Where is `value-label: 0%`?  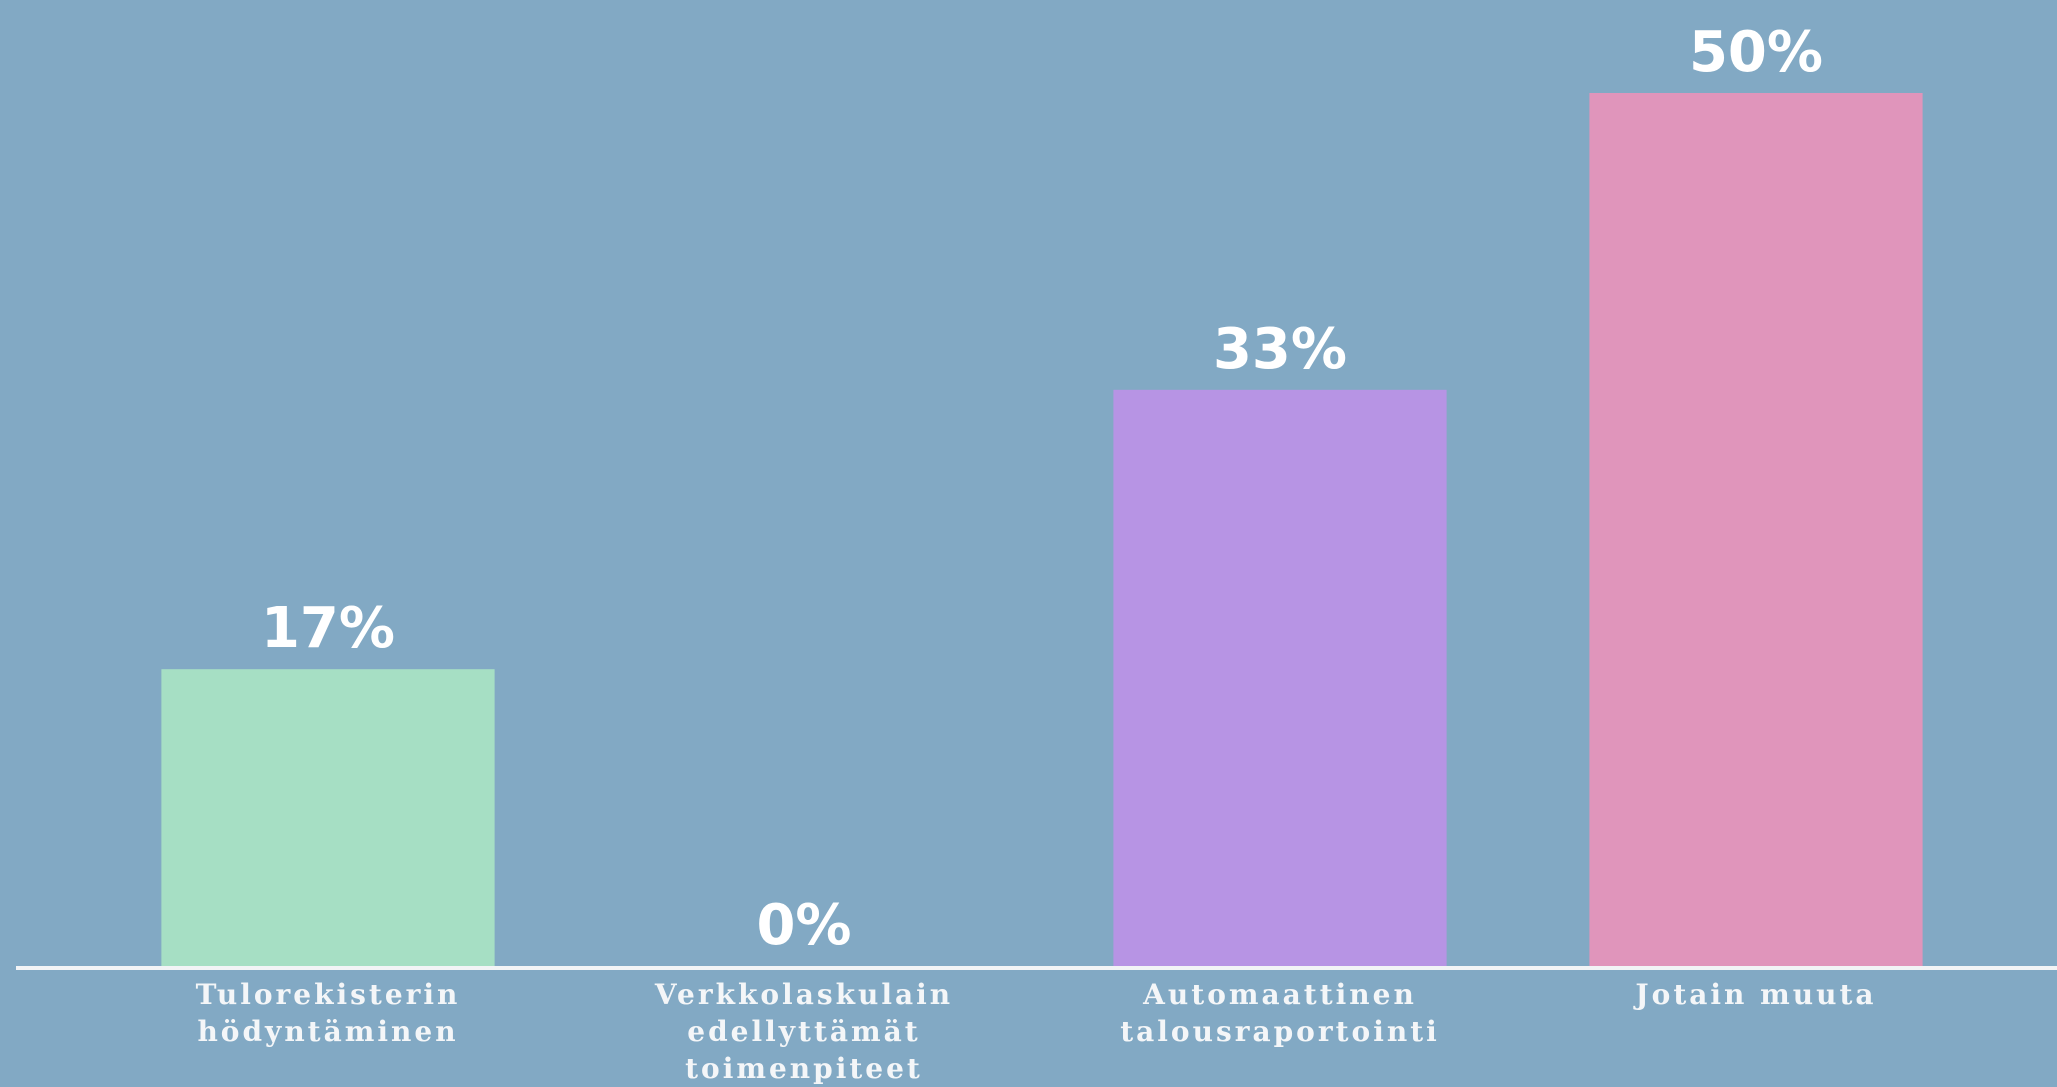
value-label: 0% is located at coordinates (803, 925).